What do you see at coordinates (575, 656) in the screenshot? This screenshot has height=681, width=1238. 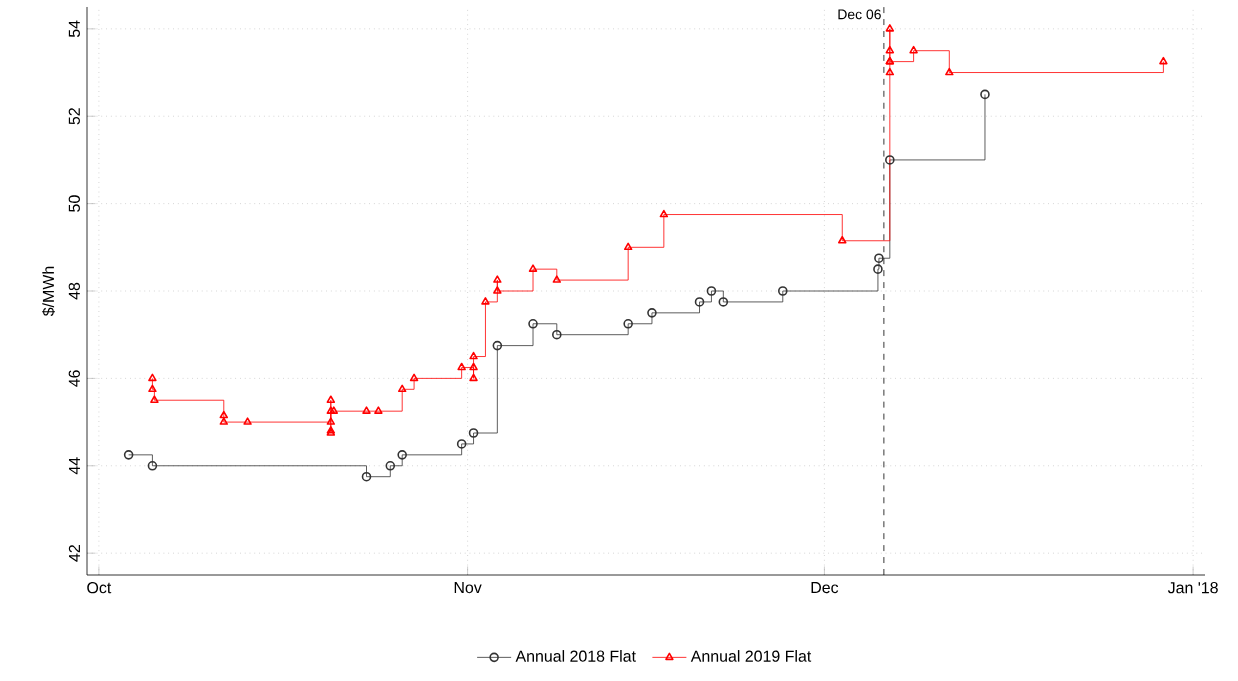 I see `legend-label: Annual 2018 Flat` at bounding box center [575, 656].